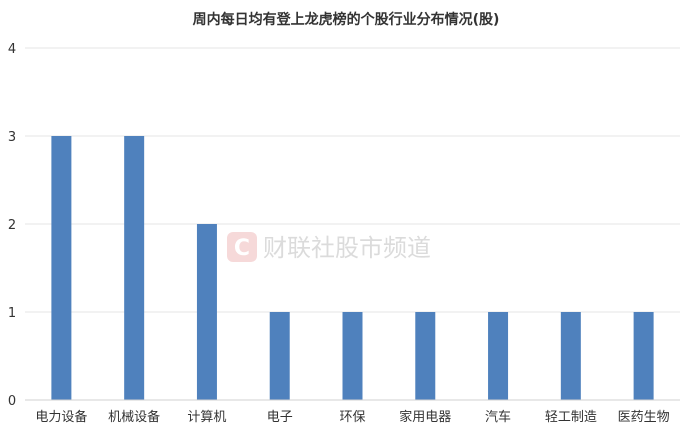 The height and width of the screenshot is (432, 692). Describe the element at coordinates (12, 49) in the screenshot. I see `y-tick-label: 4` at that location.